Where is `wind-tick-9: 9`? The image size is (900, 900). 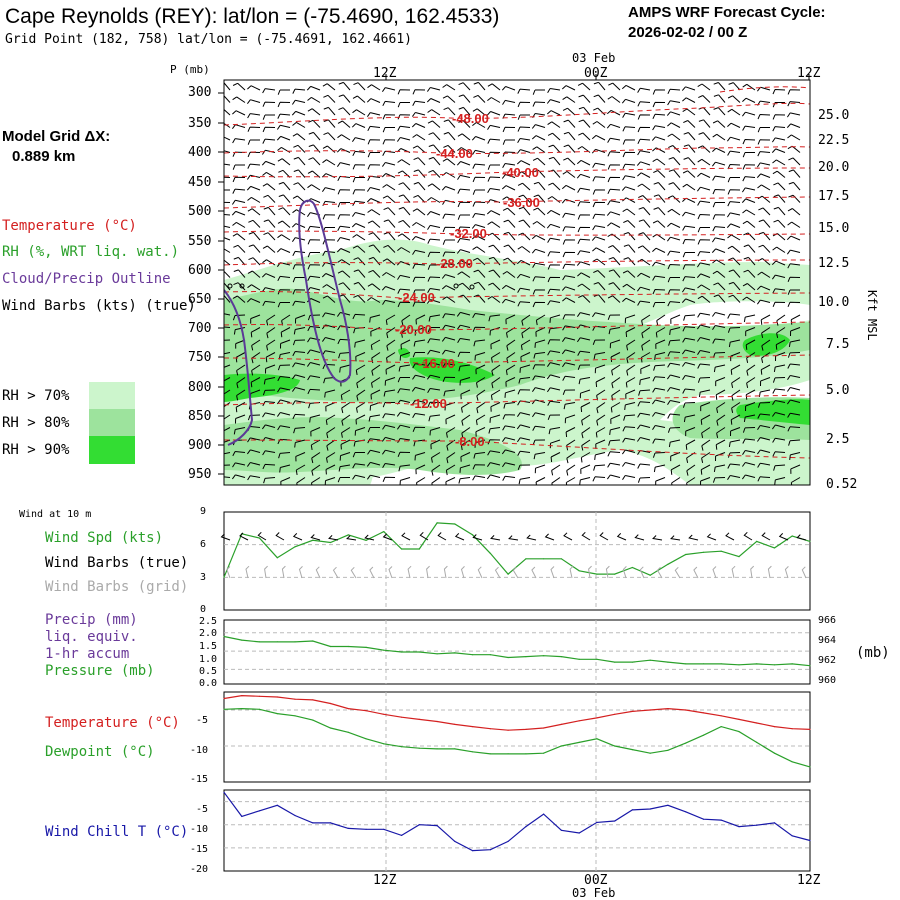
wind-tick-9: 9 is located at coordinates (203, 511).